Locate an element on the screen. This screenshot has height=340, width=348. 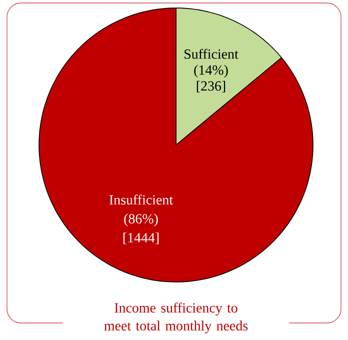
slice-label: Sufficient is located at coordinates (211, 53).